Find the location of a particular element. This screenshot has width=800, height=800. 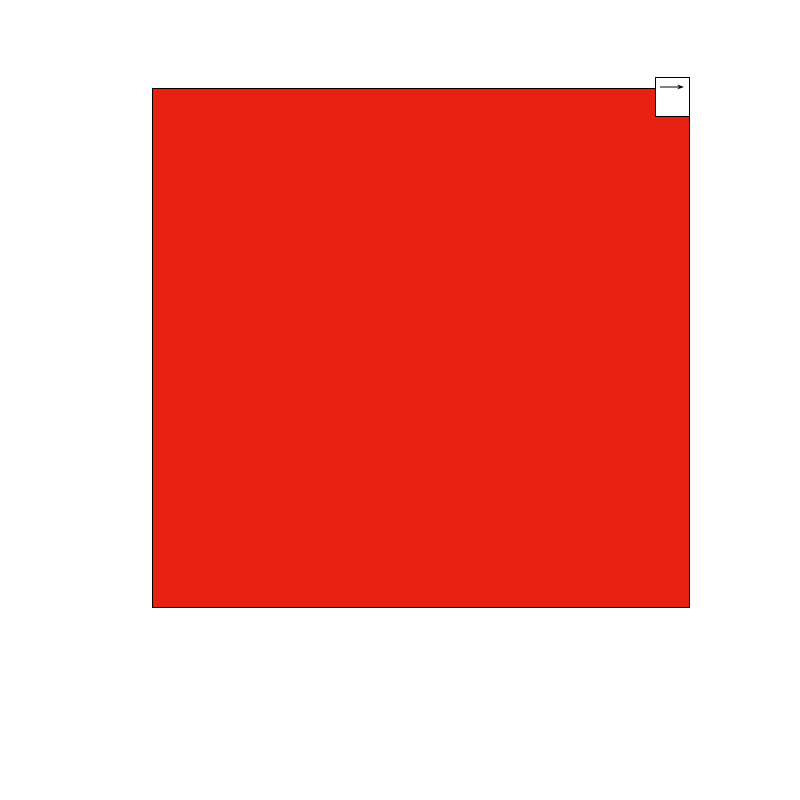

colorbar-labels is located at coordinates (421, 659).